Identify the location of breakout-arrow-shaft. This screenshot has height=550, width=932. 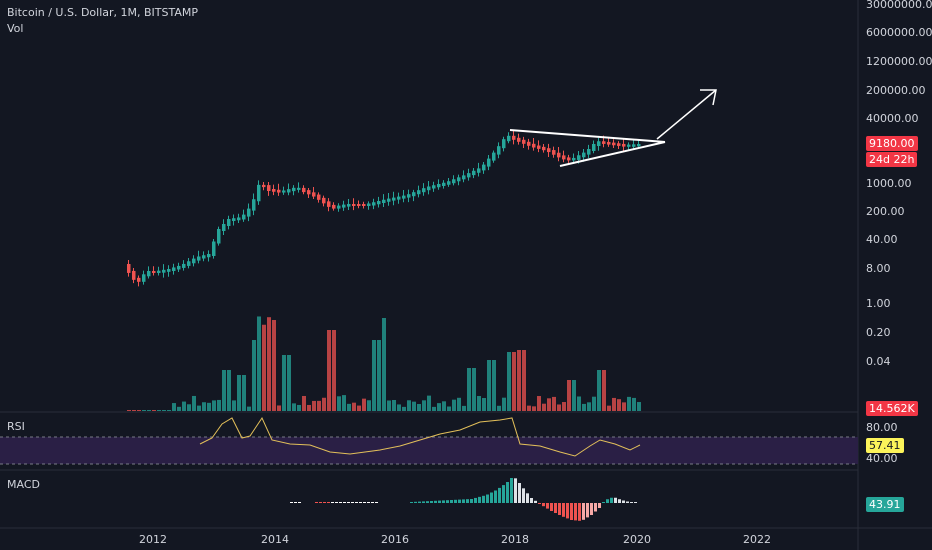
(686, 114).